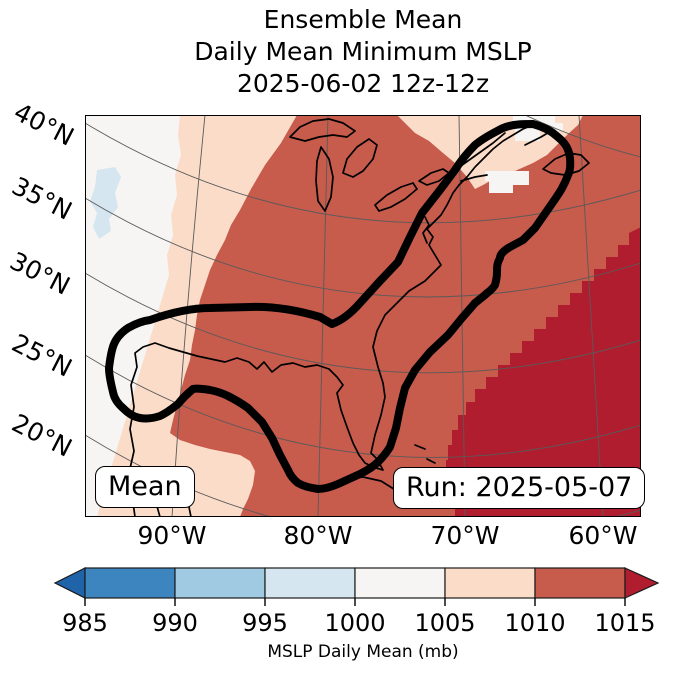  Describe the element at coordinates (69, 583) in the screenshot. I see `colorbar-under-arrow` at that location.